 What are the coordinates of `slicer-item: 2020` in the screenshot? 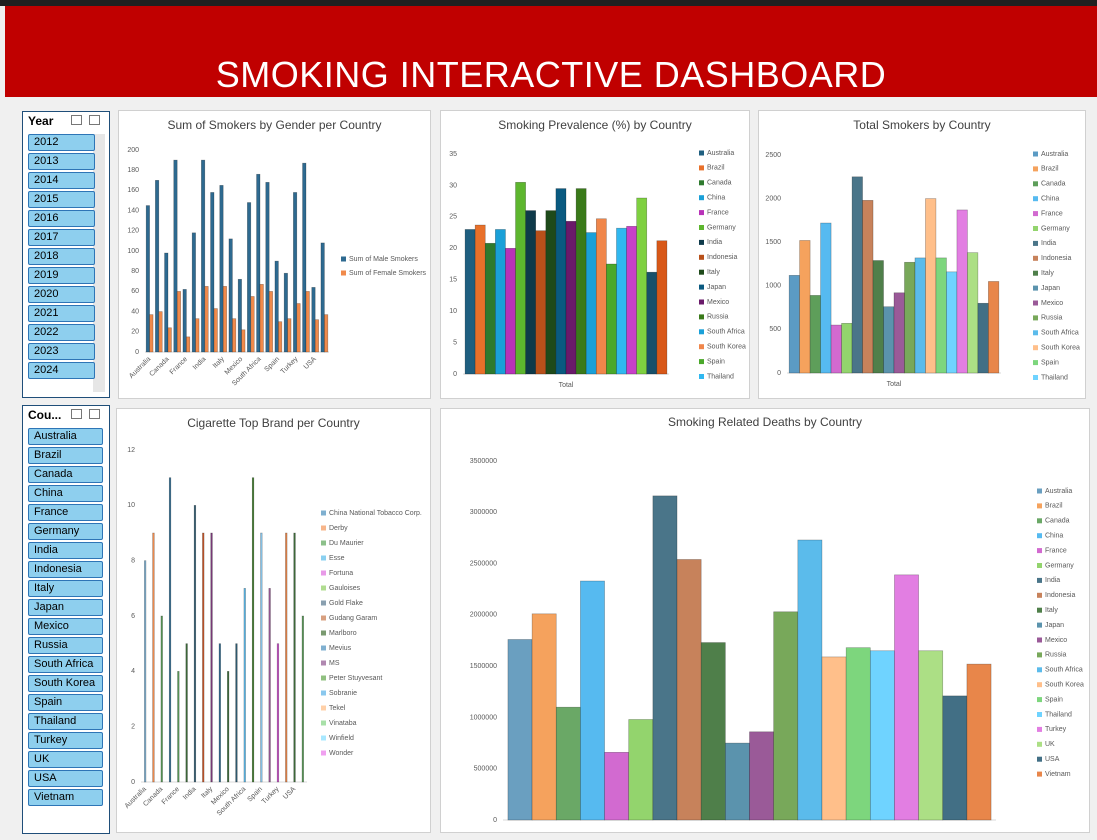 It's located at (61, 294).